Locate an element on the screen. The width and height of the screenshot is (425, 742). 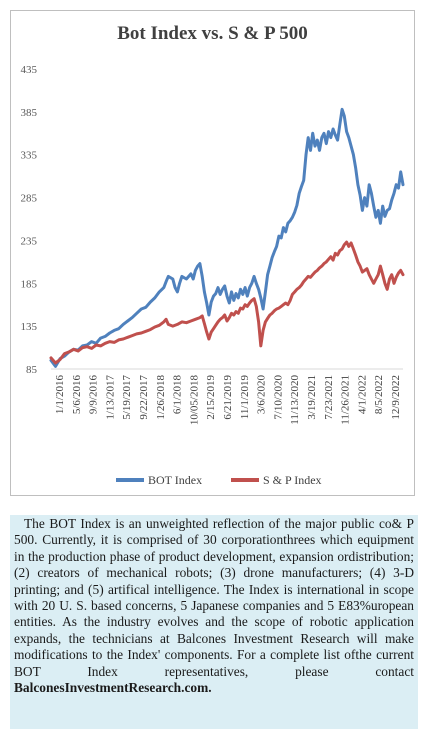
y-tick-label: 435 is located at coordinates (29, 70).